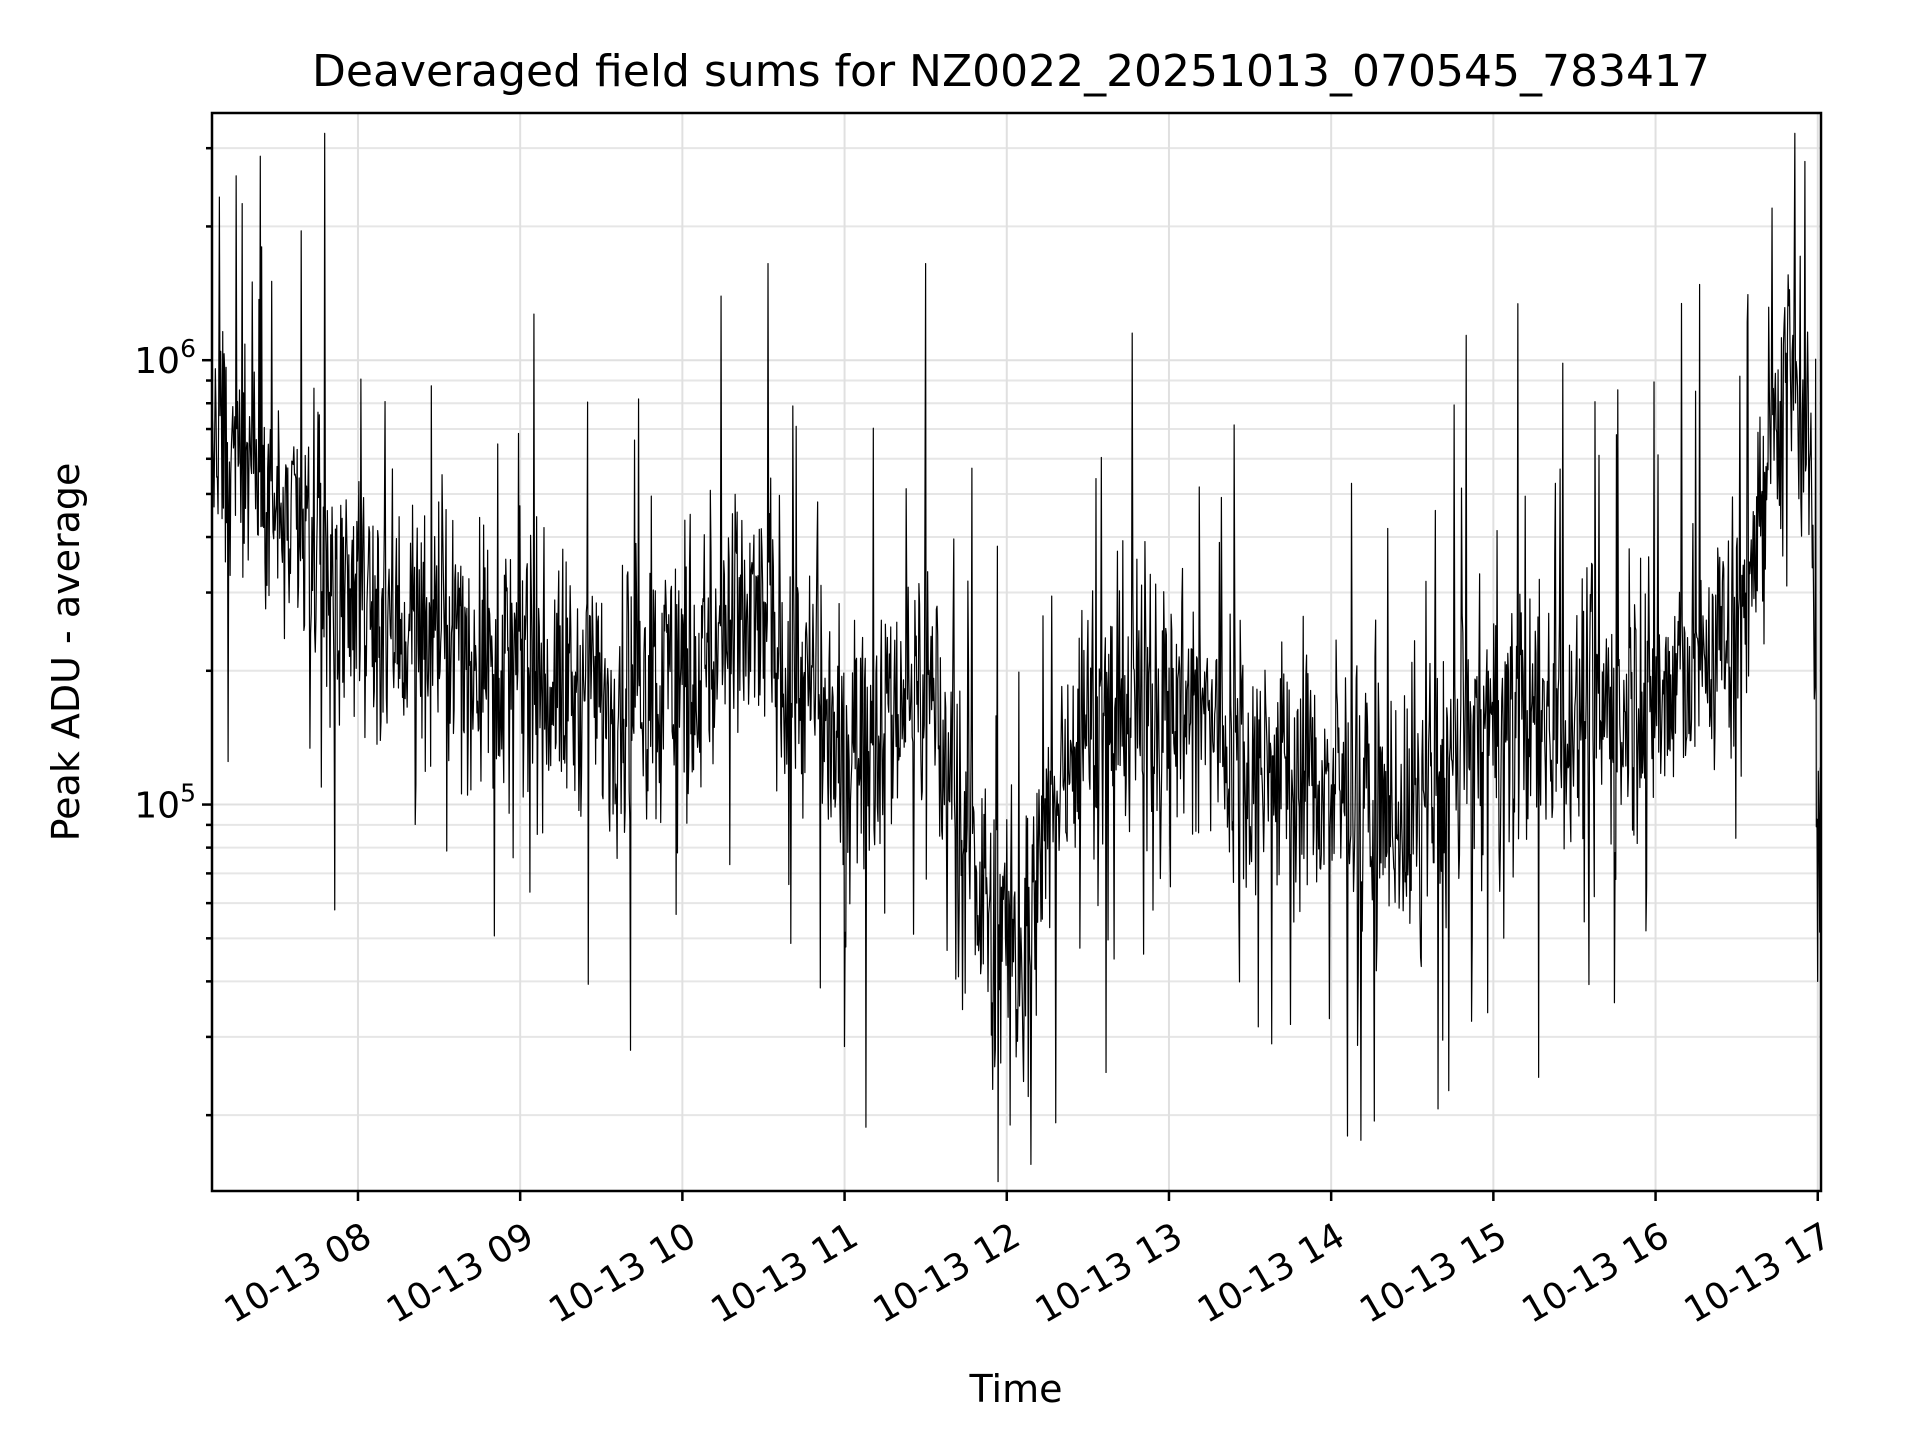  What do you see at coordinates (165, 803) in the screenshot?
I see `y-tick-label: 10⁵` at bounding box center [165, 803].